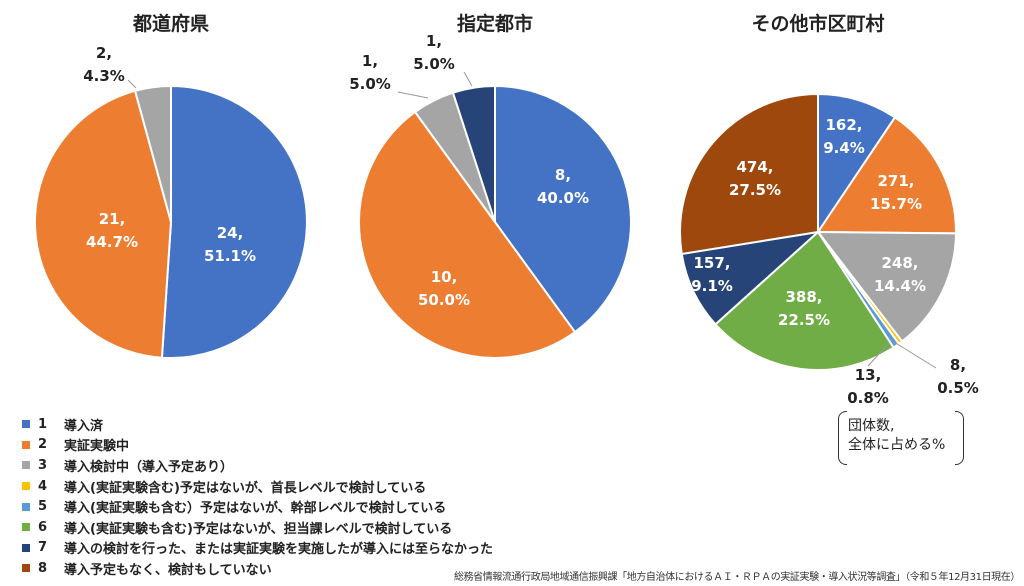  I want to click on note-bracket-right, so click(959, 438).